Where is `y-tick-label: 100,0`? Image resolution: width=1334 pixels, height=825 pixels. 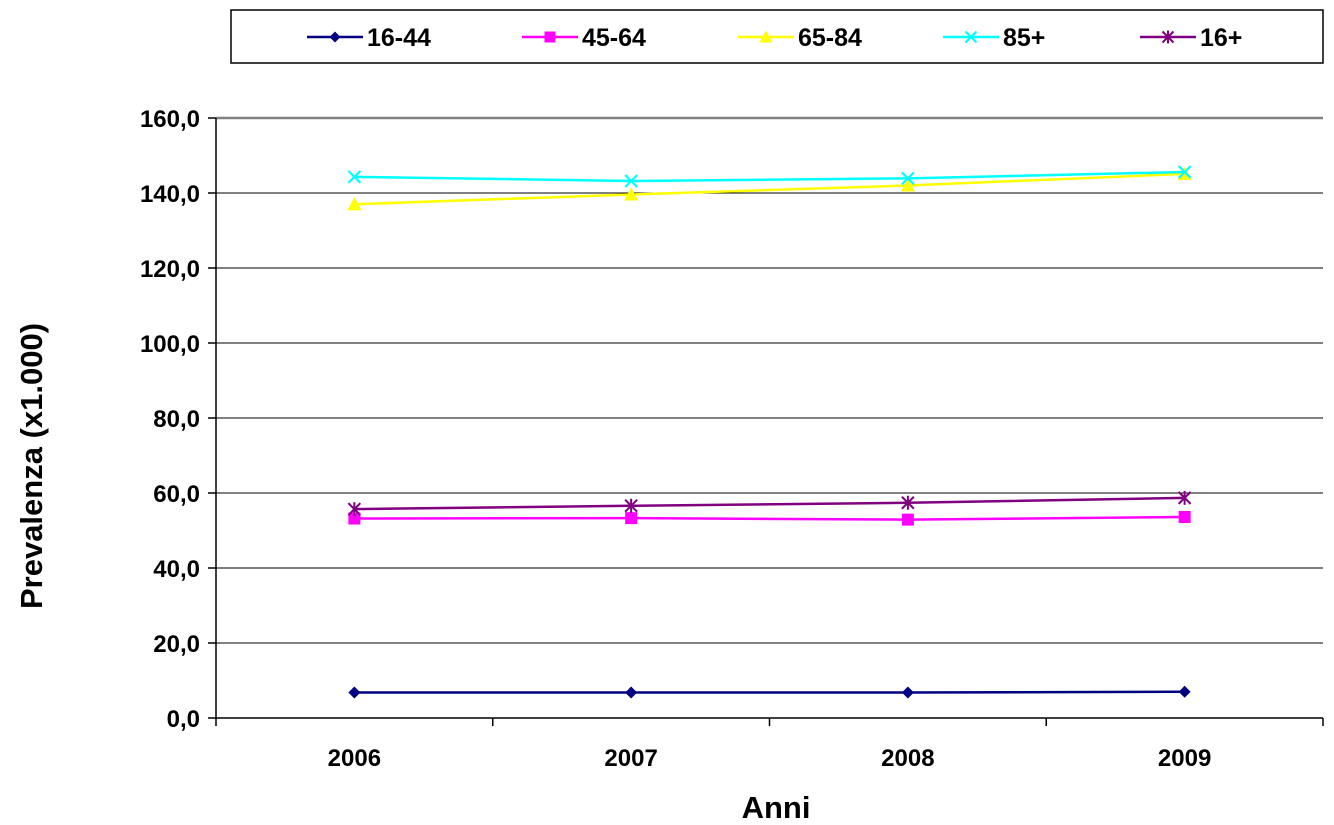 y-tick-label: 100,0 is located at coordinates (170, 344).